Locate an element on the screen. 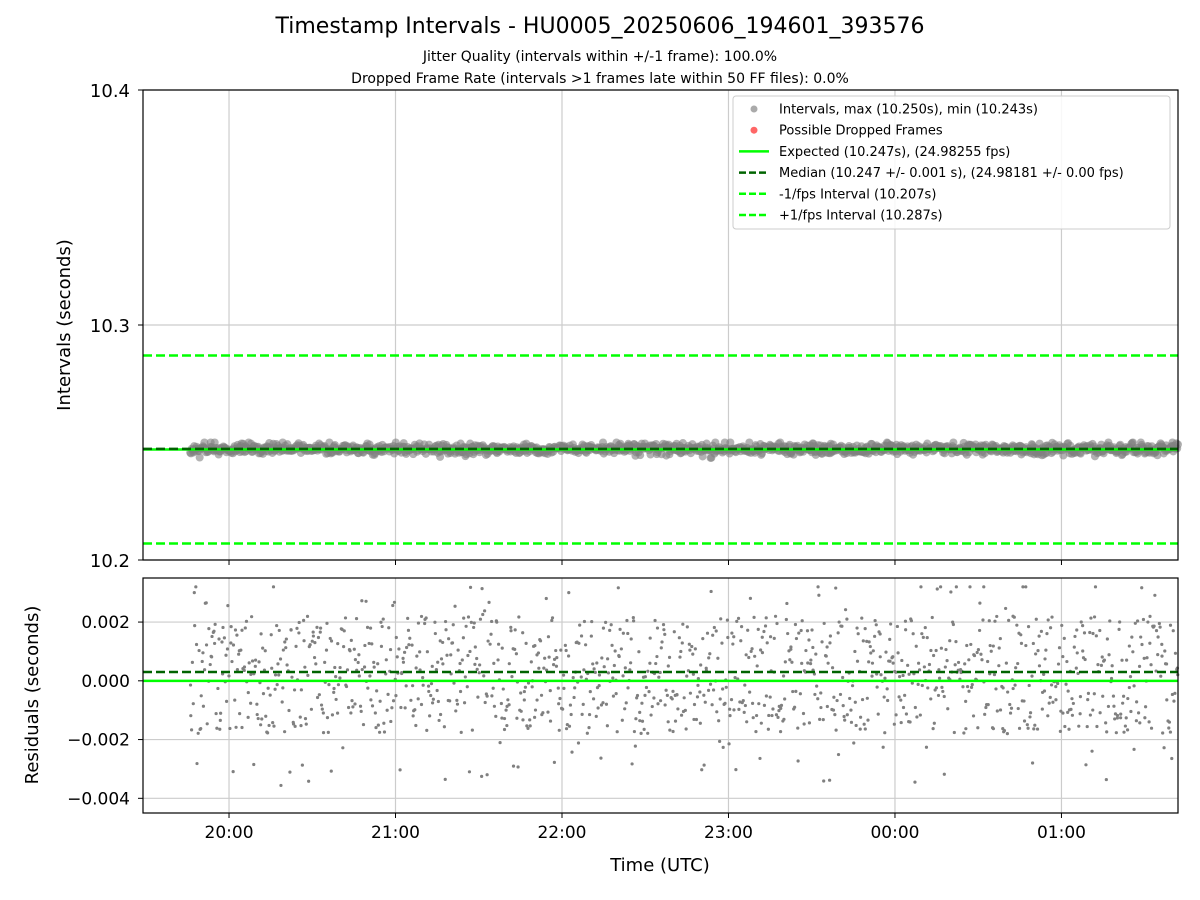  residuals-y-axis-label: Residuals (seconds) is located at coordinates (32, 695).